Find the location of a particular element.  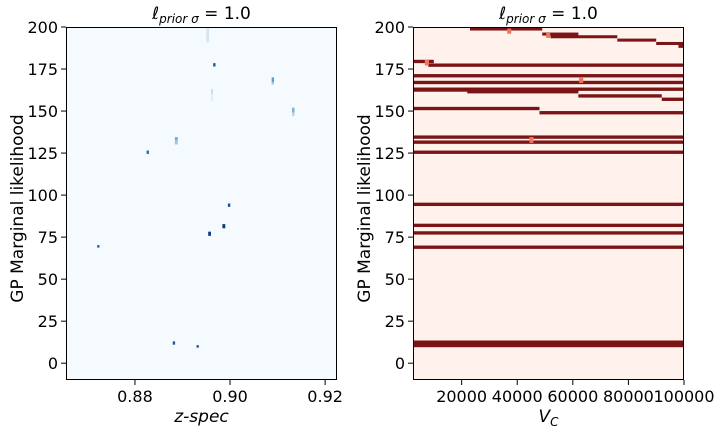

x-axis-ticks-zspec: 0.88 0.90 0.92 is located at coordinates (230, 393).